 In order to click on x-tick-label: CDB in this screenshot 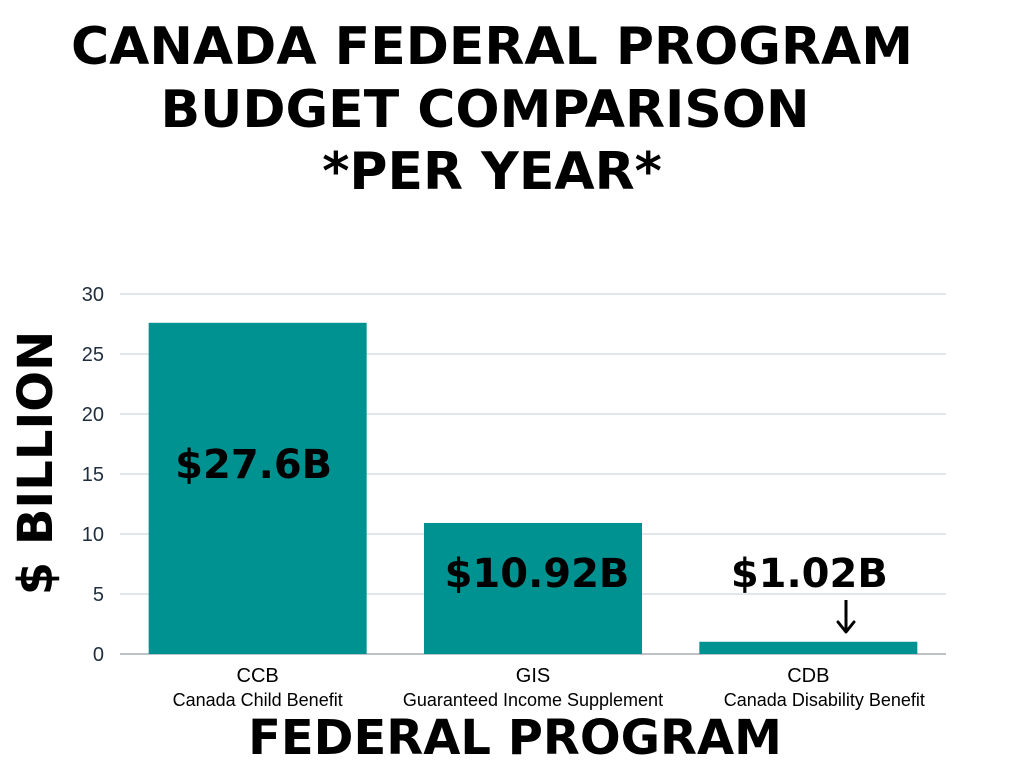, I will do `click(808, 676)`.